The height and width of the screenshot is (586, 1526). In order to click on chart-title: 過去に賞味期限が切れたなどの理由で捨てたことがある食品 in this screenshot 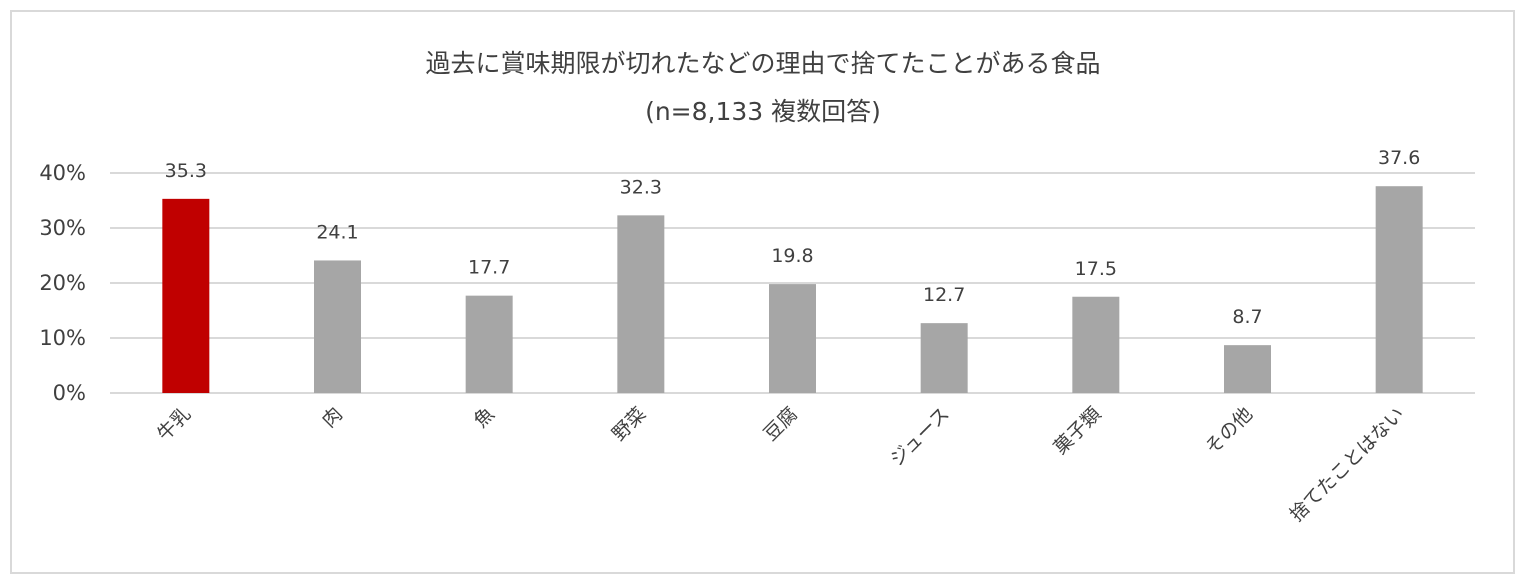, I will do `click(763, 63)`.